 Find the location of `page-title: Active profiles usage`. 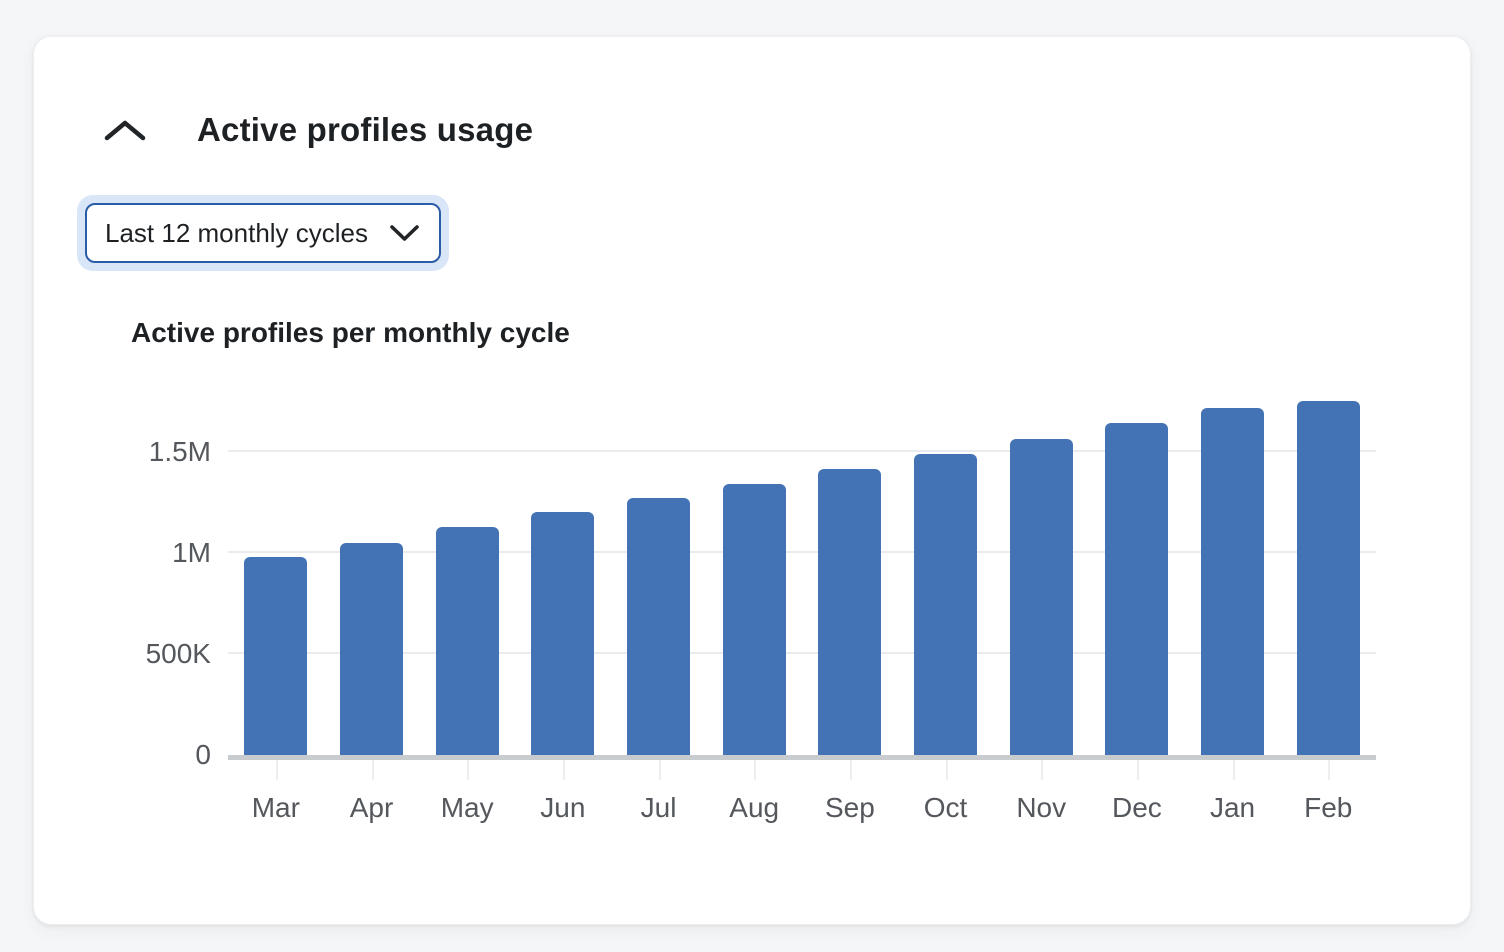

page-title: Active profiles usage is located at coordinates (365, 129).